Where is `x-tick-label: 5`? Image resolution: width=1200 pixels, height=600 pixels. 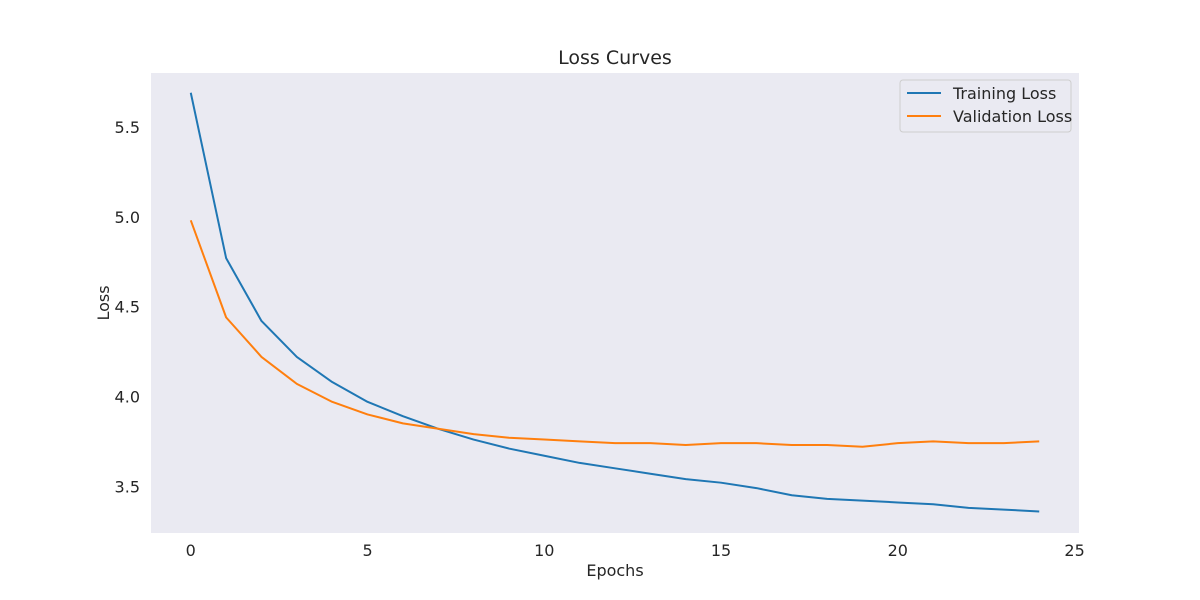 x-tick-label: 5 is located at coordinates (367, 550).